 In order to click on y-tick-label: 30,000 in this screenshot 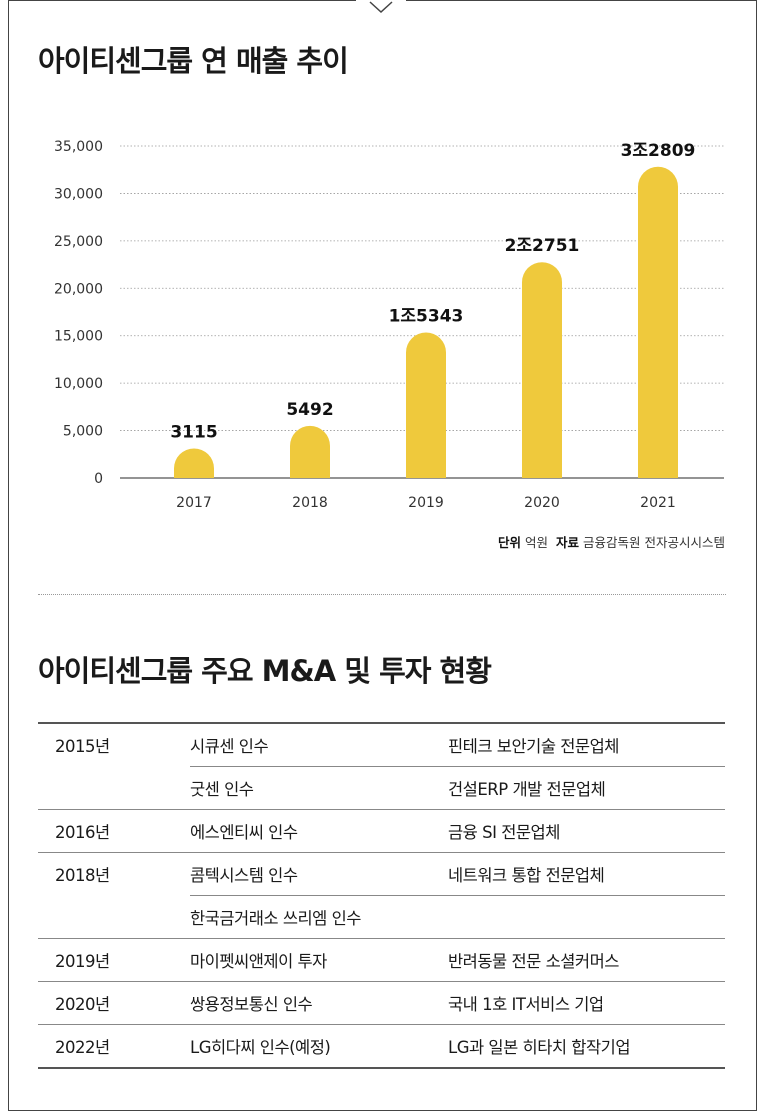, I will do `click(78, 194)`.